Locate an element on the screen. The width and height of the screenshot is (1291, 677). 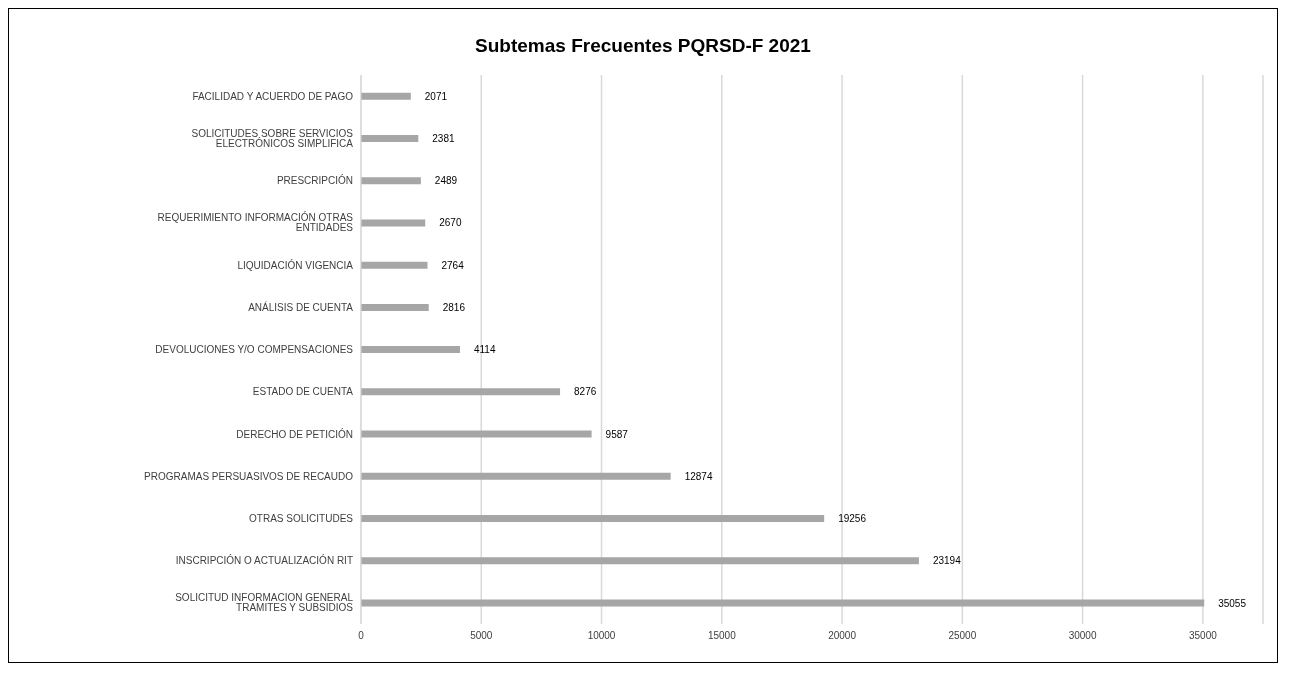
y-tick-label: ESTADO DE CUENTA is located at coordinates (303, 392).